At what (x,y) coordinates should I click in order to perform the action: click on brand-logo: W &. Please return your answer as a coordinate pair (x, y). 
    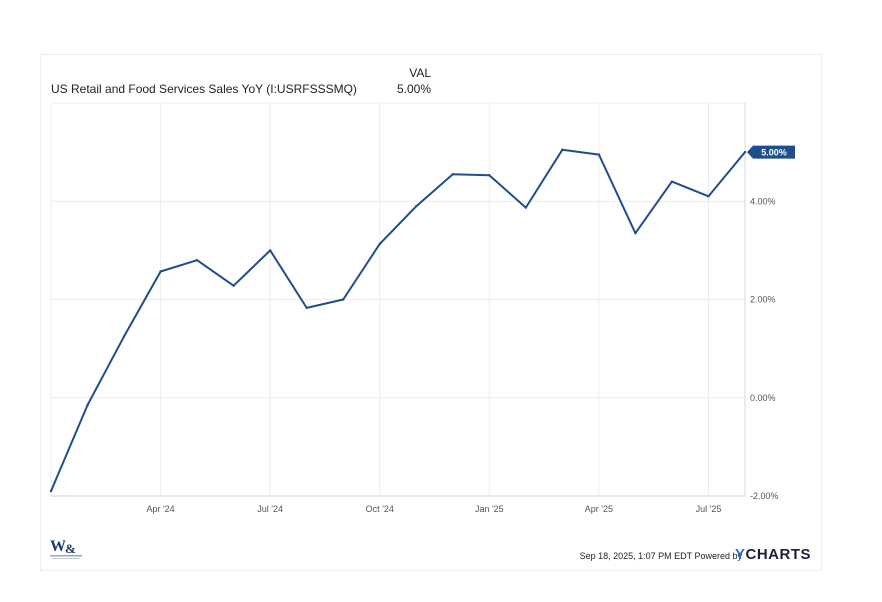
    Looking at the image, I should click on (67, 551).